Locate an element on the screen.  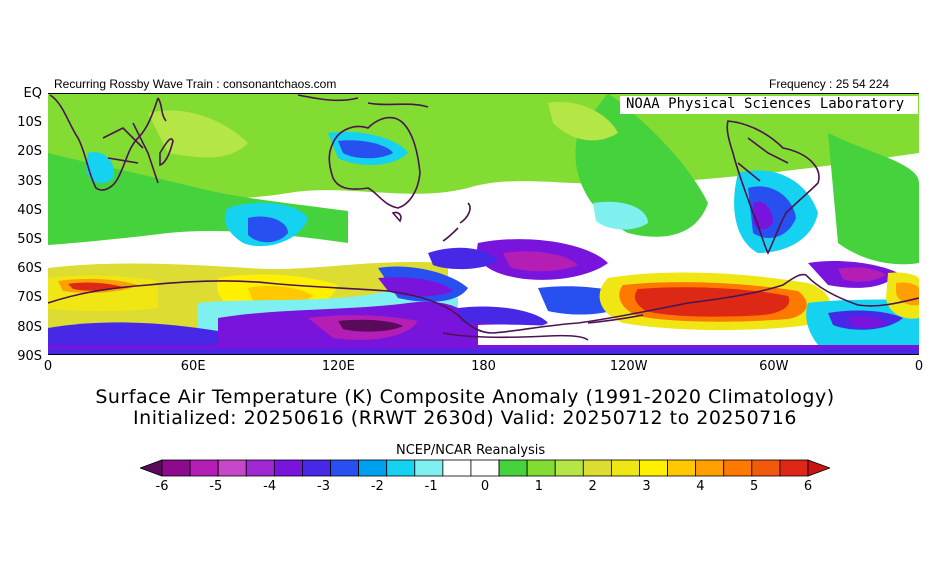
colorbar-tick-label: -1 is located at coordinates (431, 486).